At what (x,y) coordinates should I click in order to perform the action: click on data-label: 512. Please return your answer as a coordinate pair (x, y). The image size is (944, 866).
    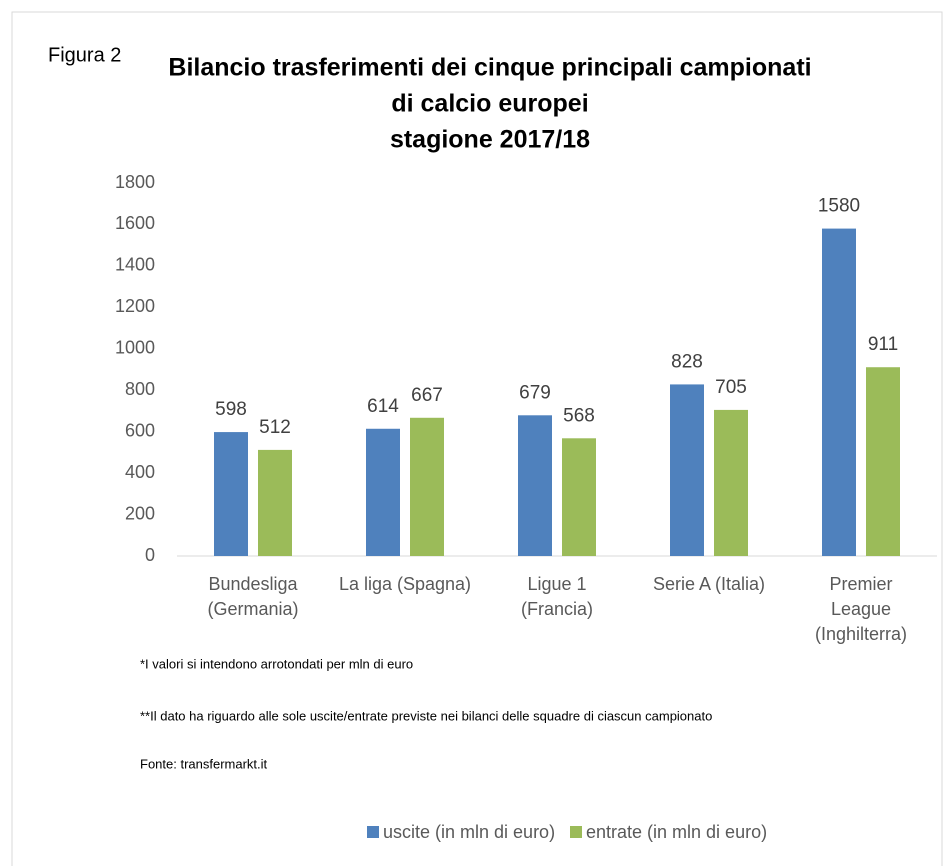
    Looking at the image, I should click on (275, 427).